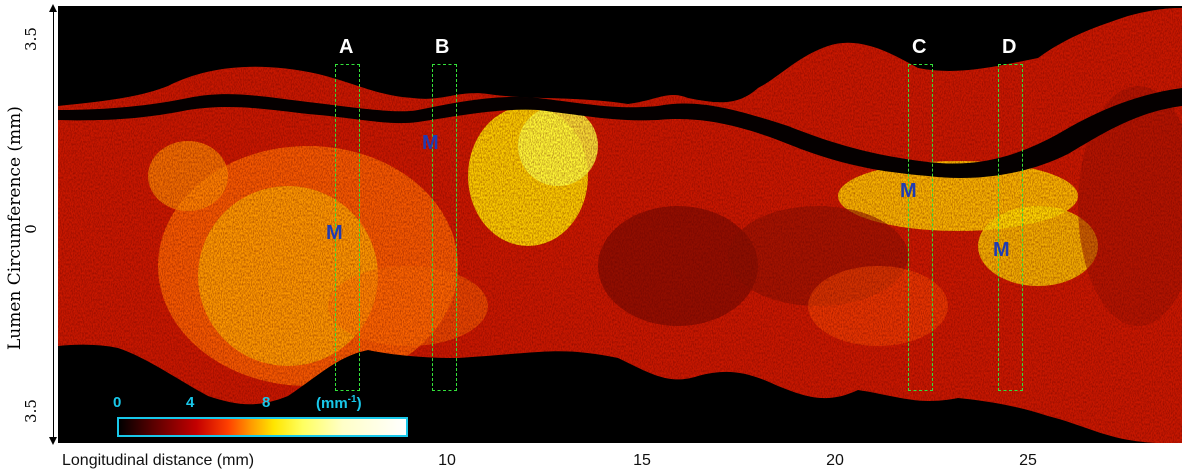  What do you see at coordinates (53, 8) in the screenshot?
I see `y-axis-arrow-up` at bounding box center [53, 8].